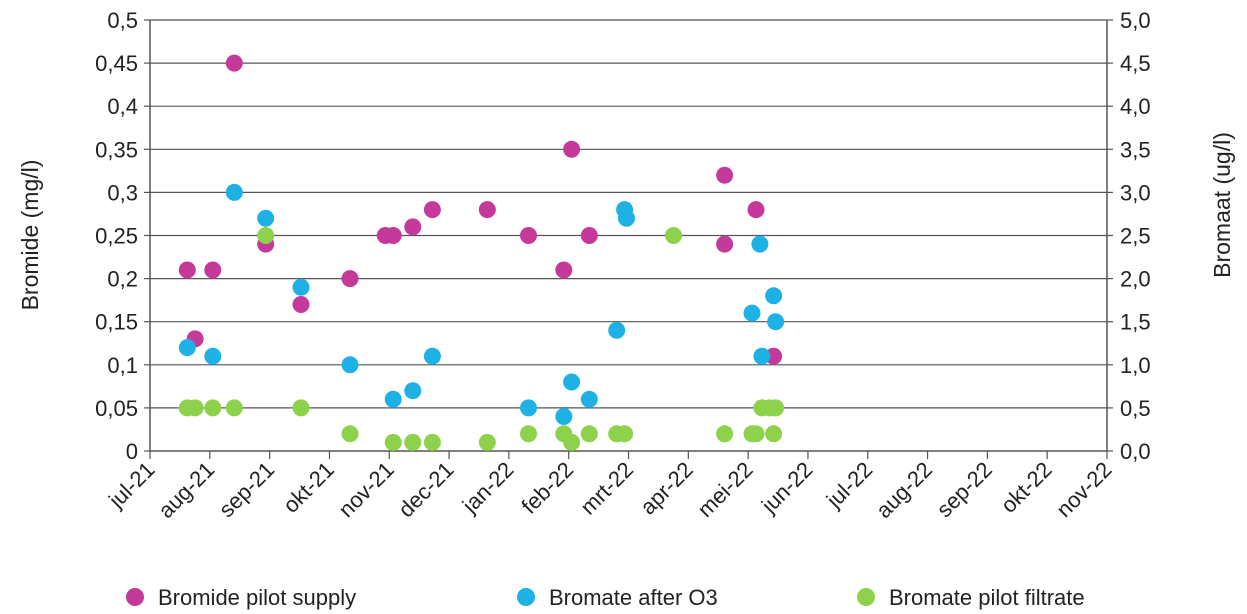 The image size is (1247, 614). I want to click on x-tick-label: aug-22, so click(904, 490).